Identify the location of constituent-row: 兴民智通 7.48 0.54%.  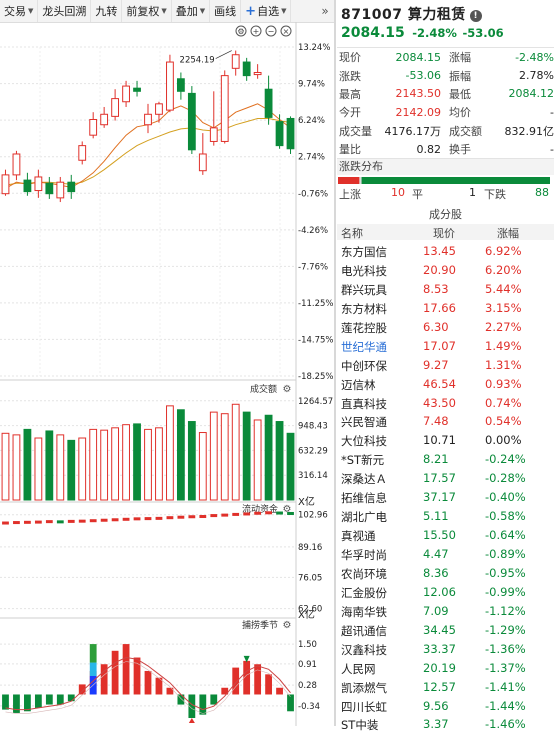
(445, 421).